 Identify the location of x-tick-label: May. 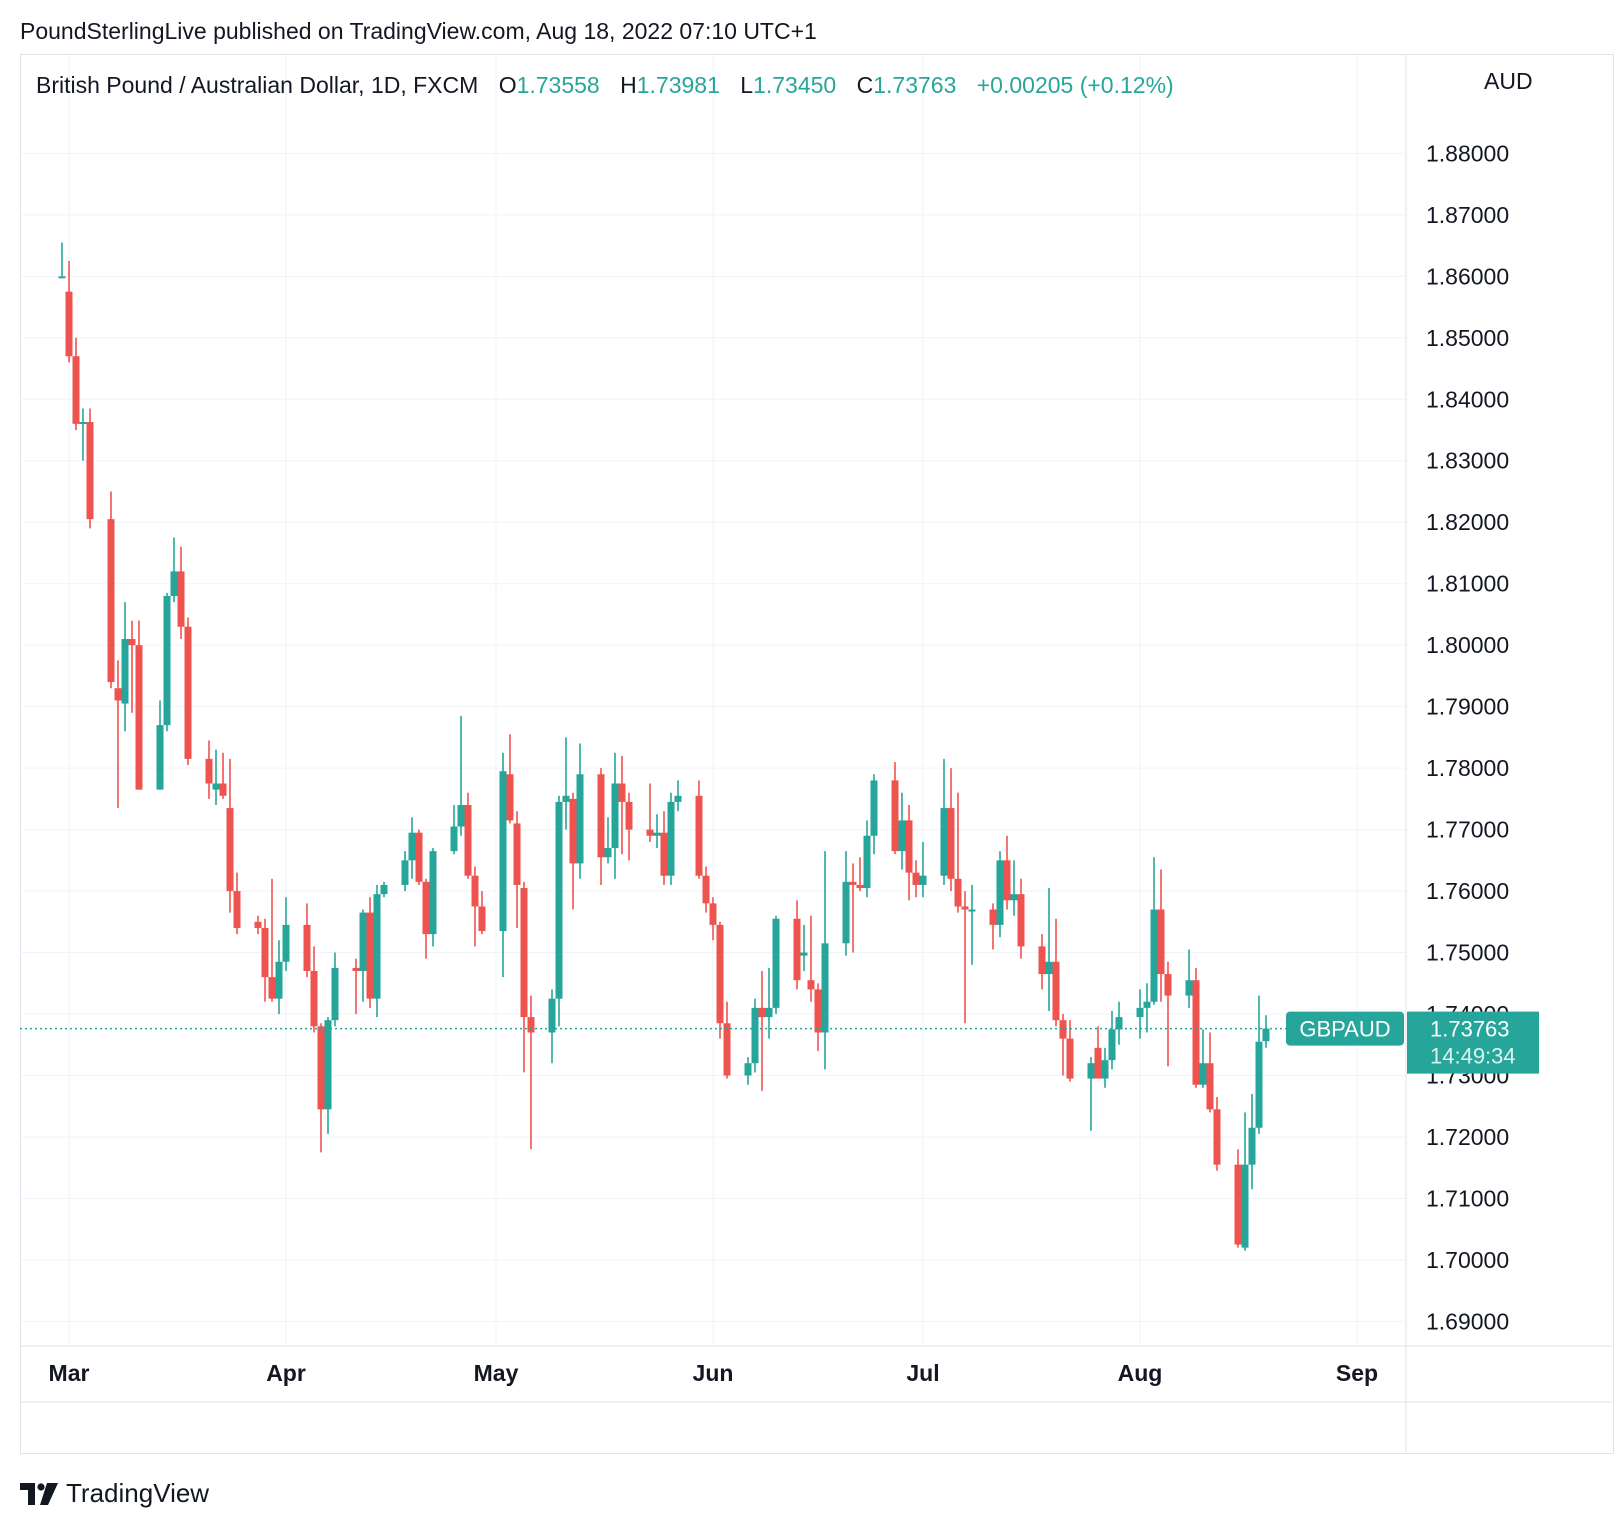
(496, 1373).